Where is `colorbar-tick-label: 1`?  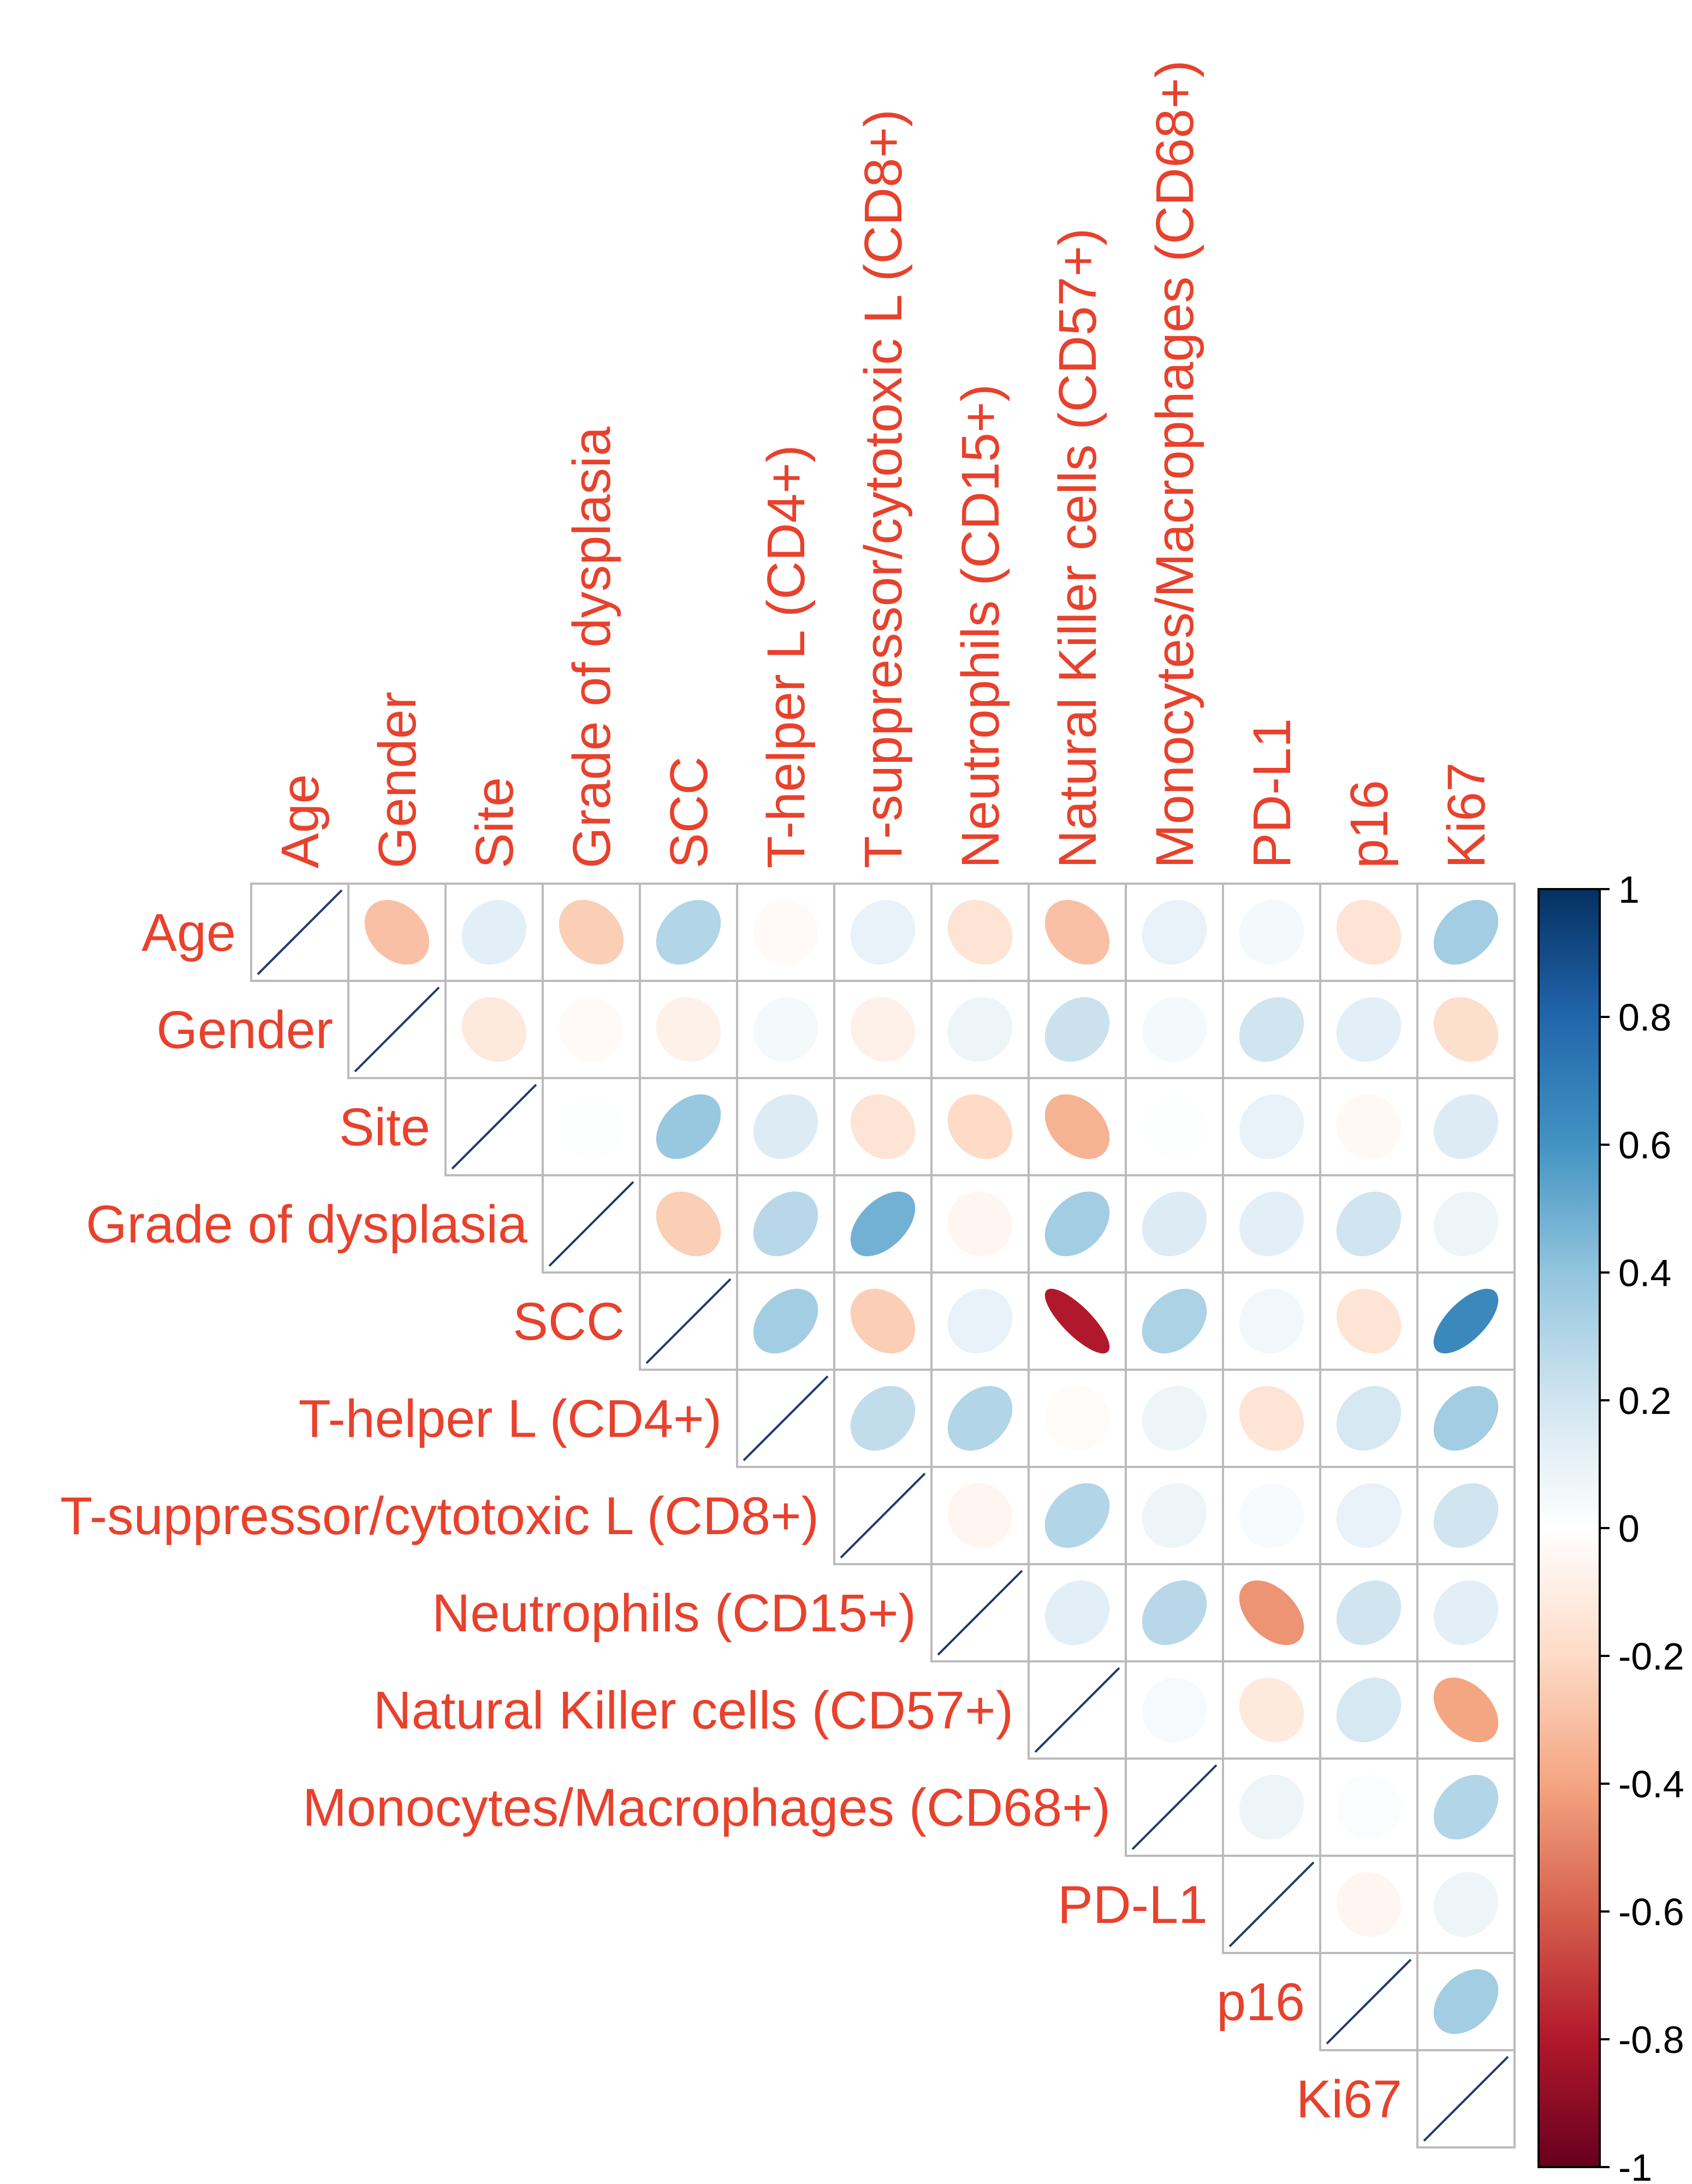
colorbar-tick-label: 1 is located at coordinates (1629, 889).